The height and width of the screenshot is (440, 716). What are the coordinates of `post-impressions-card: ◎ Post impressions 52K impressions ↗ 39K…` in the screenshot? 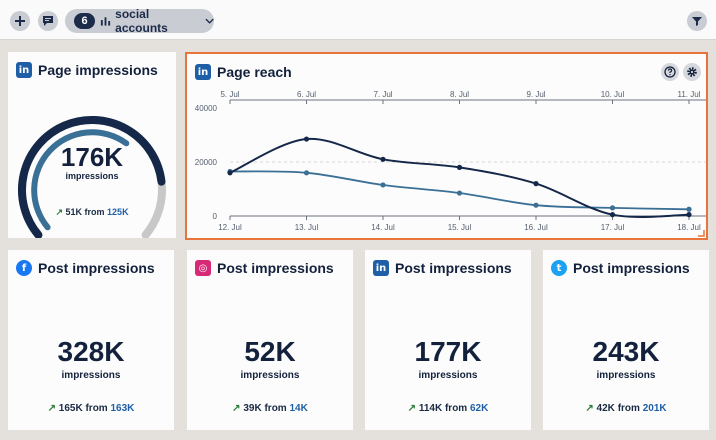 It's located at (270, 340).